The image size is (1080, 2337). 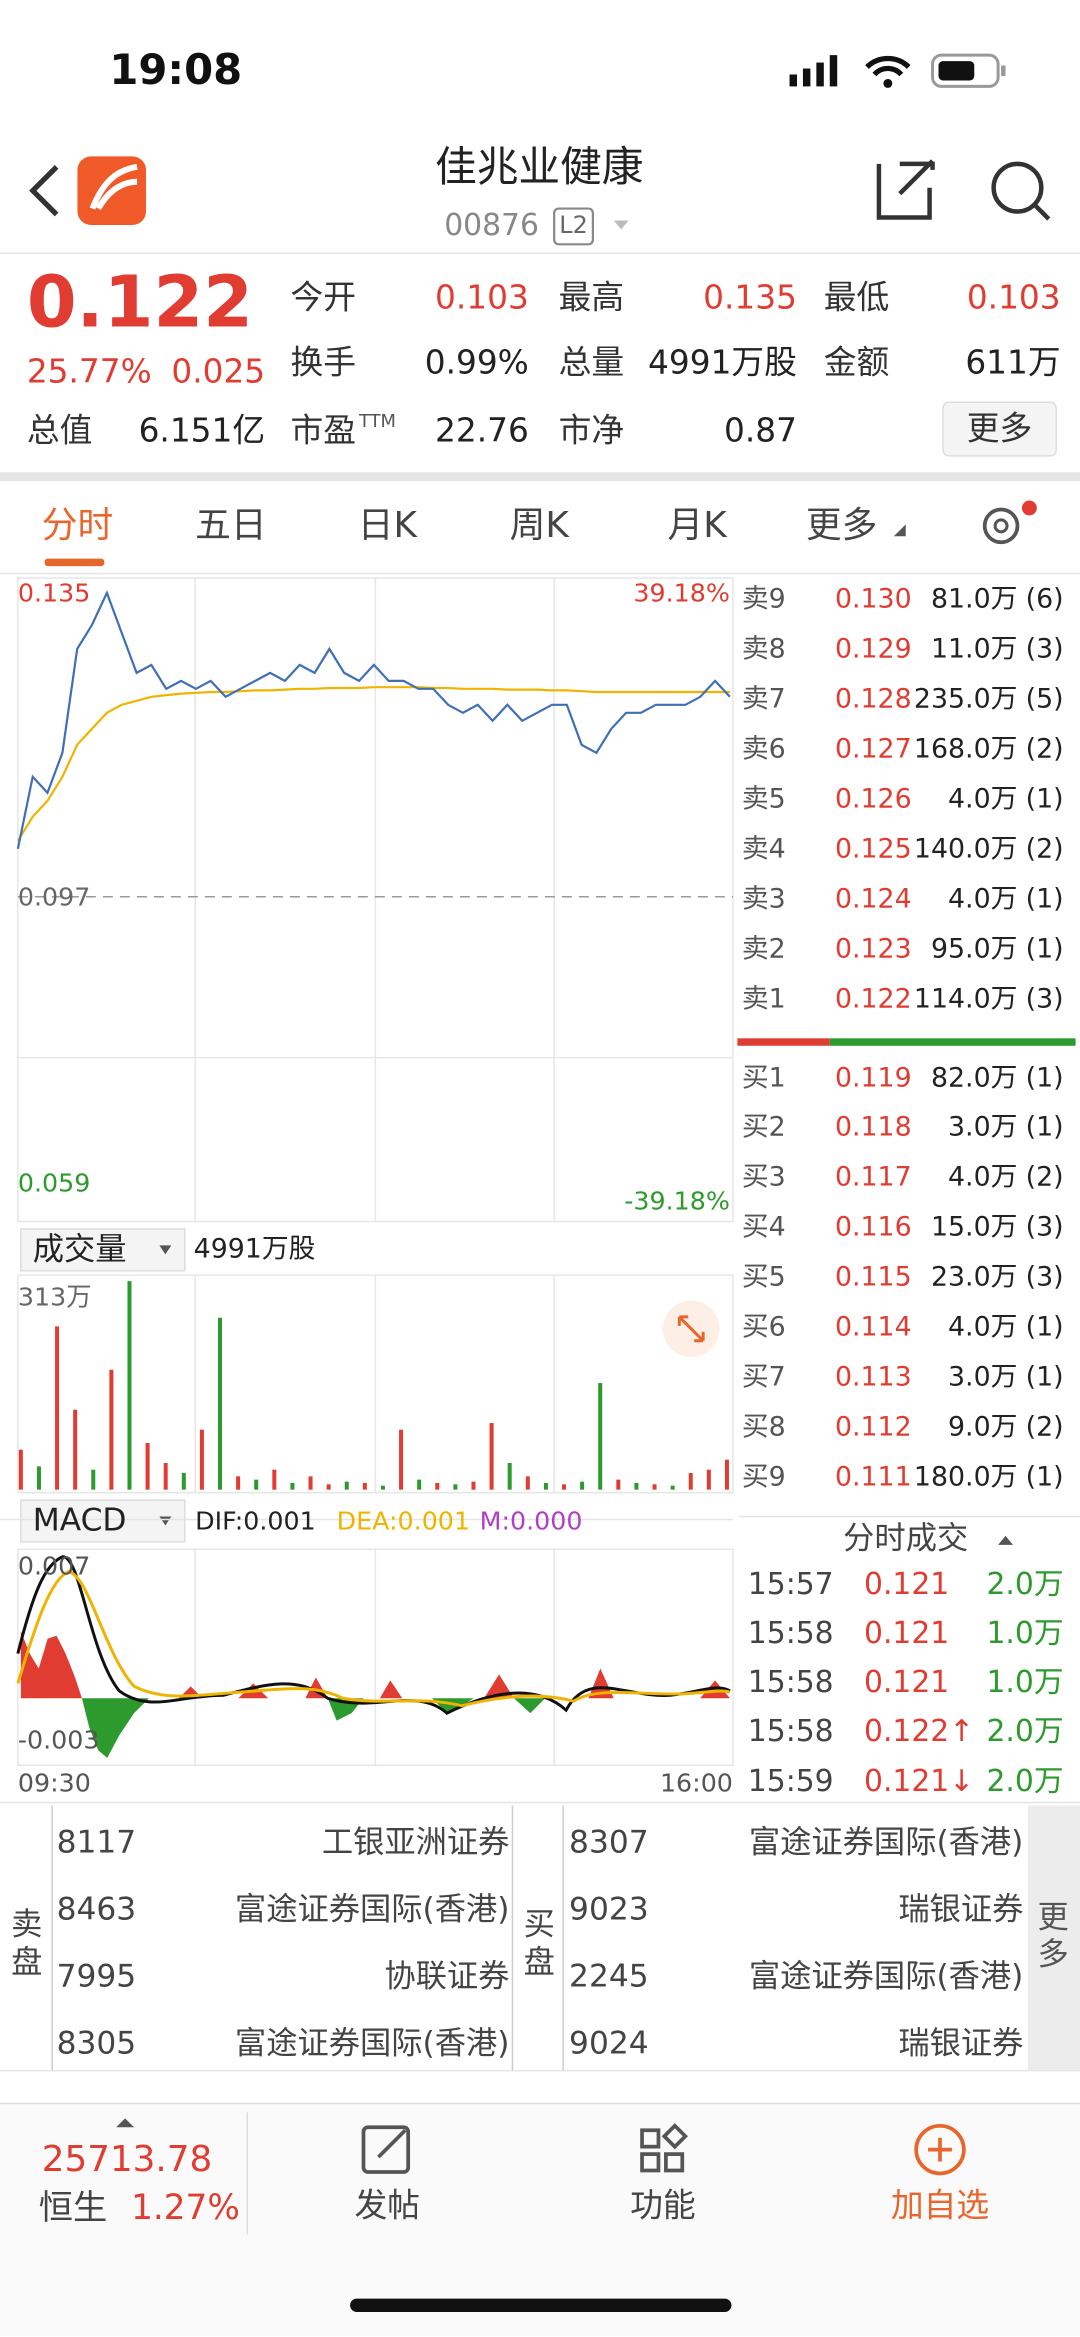 What do you see at coordinates (1044, 699) in the screenshot?
I see `book-count: (5)` at bounding box center [1044, 699].